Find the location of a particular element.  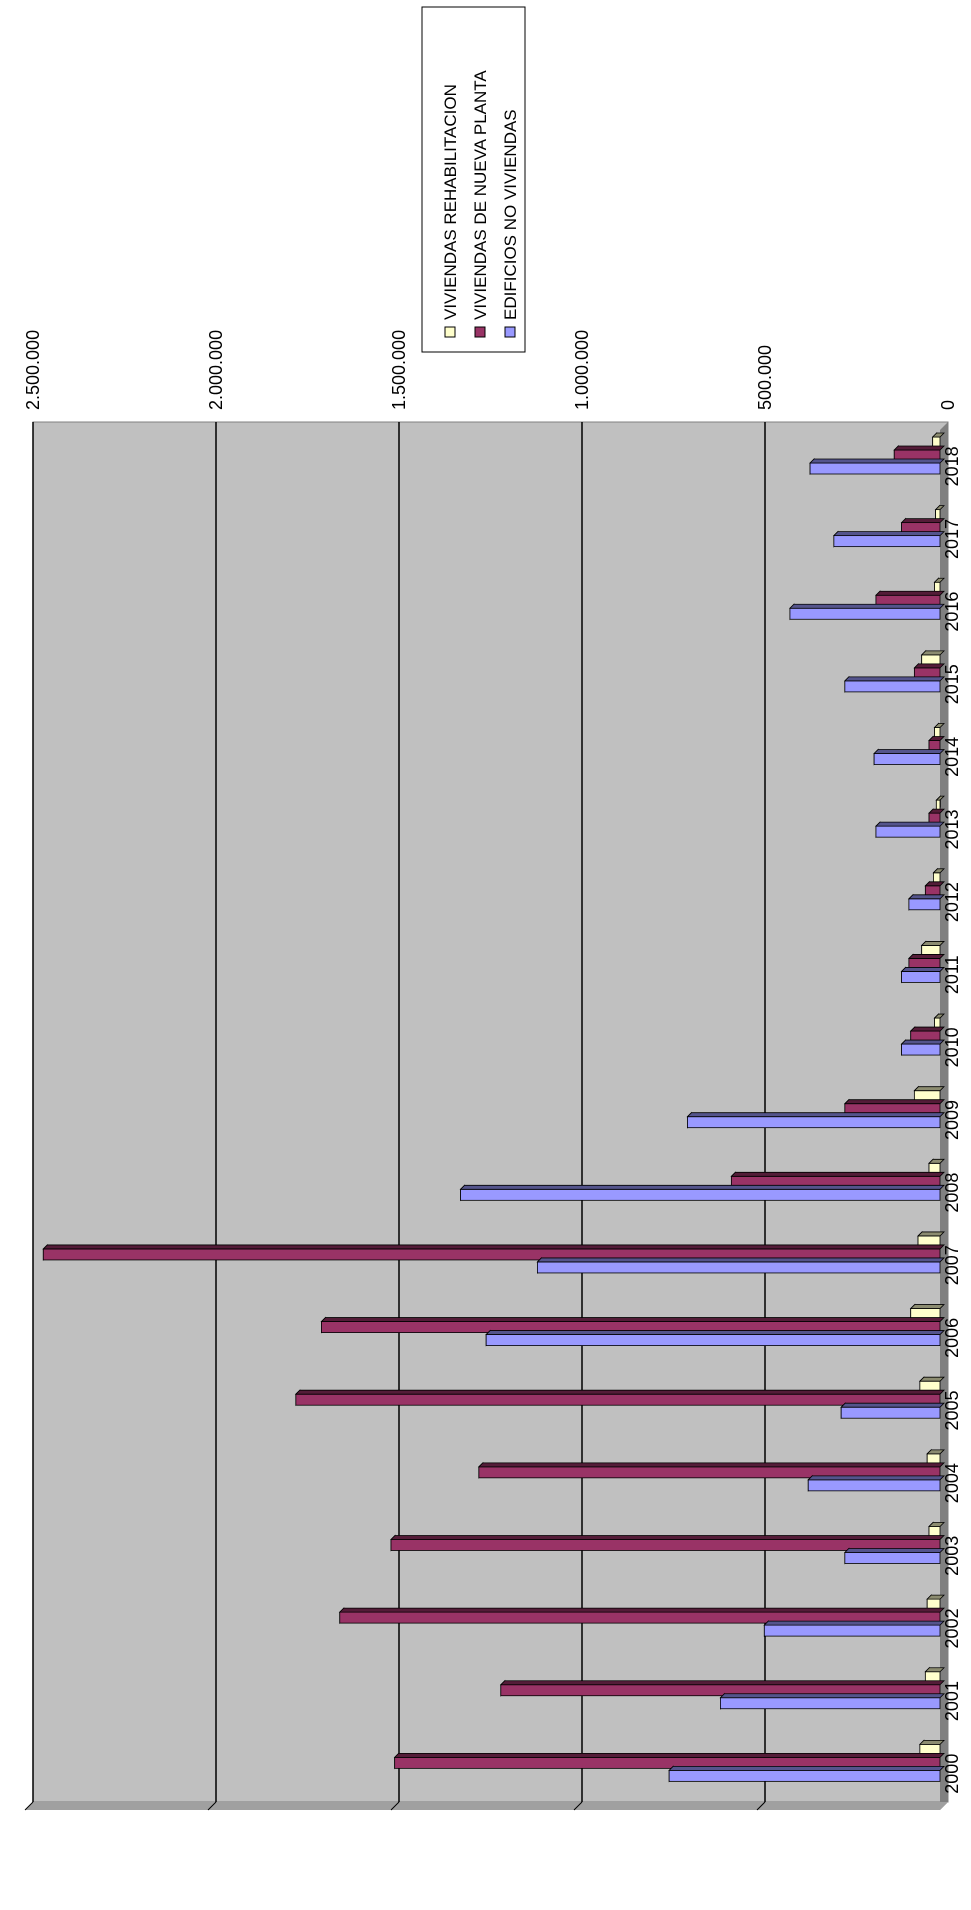

legend-box is located at coordinates (473, 179).